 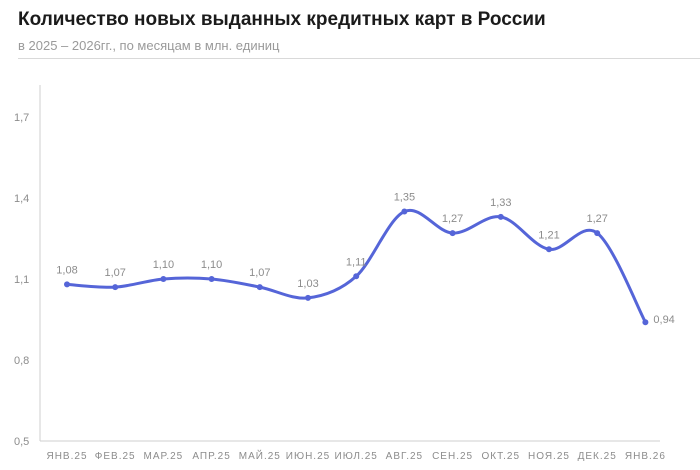 I want to click on x-tick-label: АПР.25, so click(x=211, y=456).